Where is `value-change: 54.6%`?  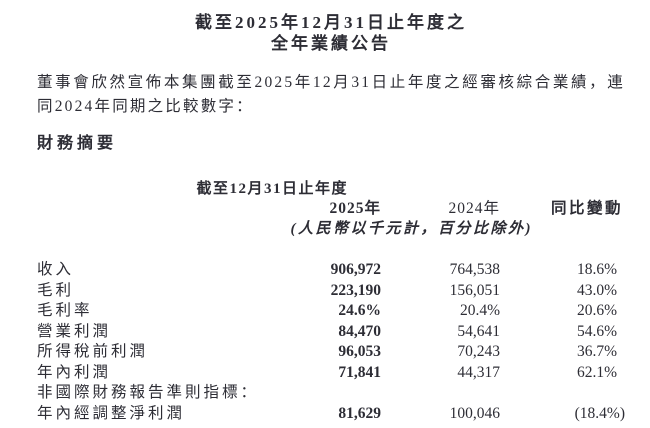
value-change: 54.6% is located at coordinates (596, 331).